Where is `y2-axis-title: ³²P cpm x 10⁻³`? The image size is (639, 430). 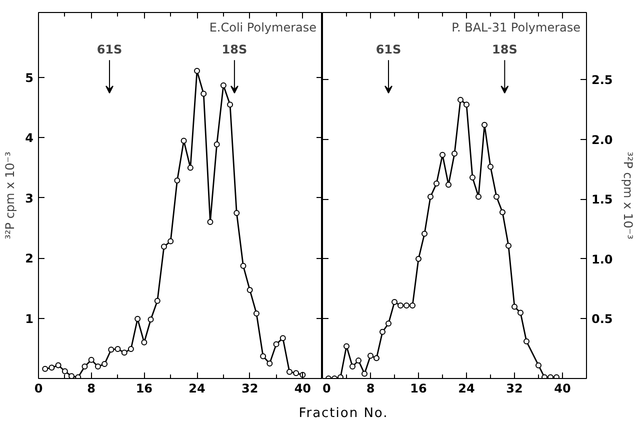 y2-axis-title: ³²P cpm x 10⁻³ is located at coordinates (627, 196).